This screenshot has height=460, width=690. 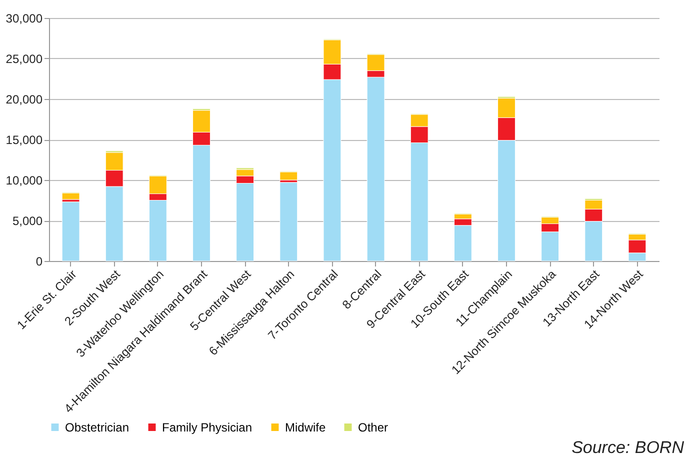 I want to click on y-tick-label: 30,000, so click(x=24, y=19).